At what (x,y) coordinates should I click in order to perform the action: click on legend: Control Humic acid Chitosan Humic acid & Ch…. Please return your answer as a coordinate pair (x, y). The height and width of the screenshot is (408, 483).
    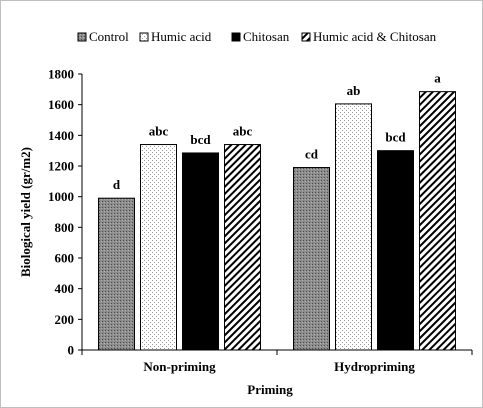
    Looking at the image, I should click on (257, 36).